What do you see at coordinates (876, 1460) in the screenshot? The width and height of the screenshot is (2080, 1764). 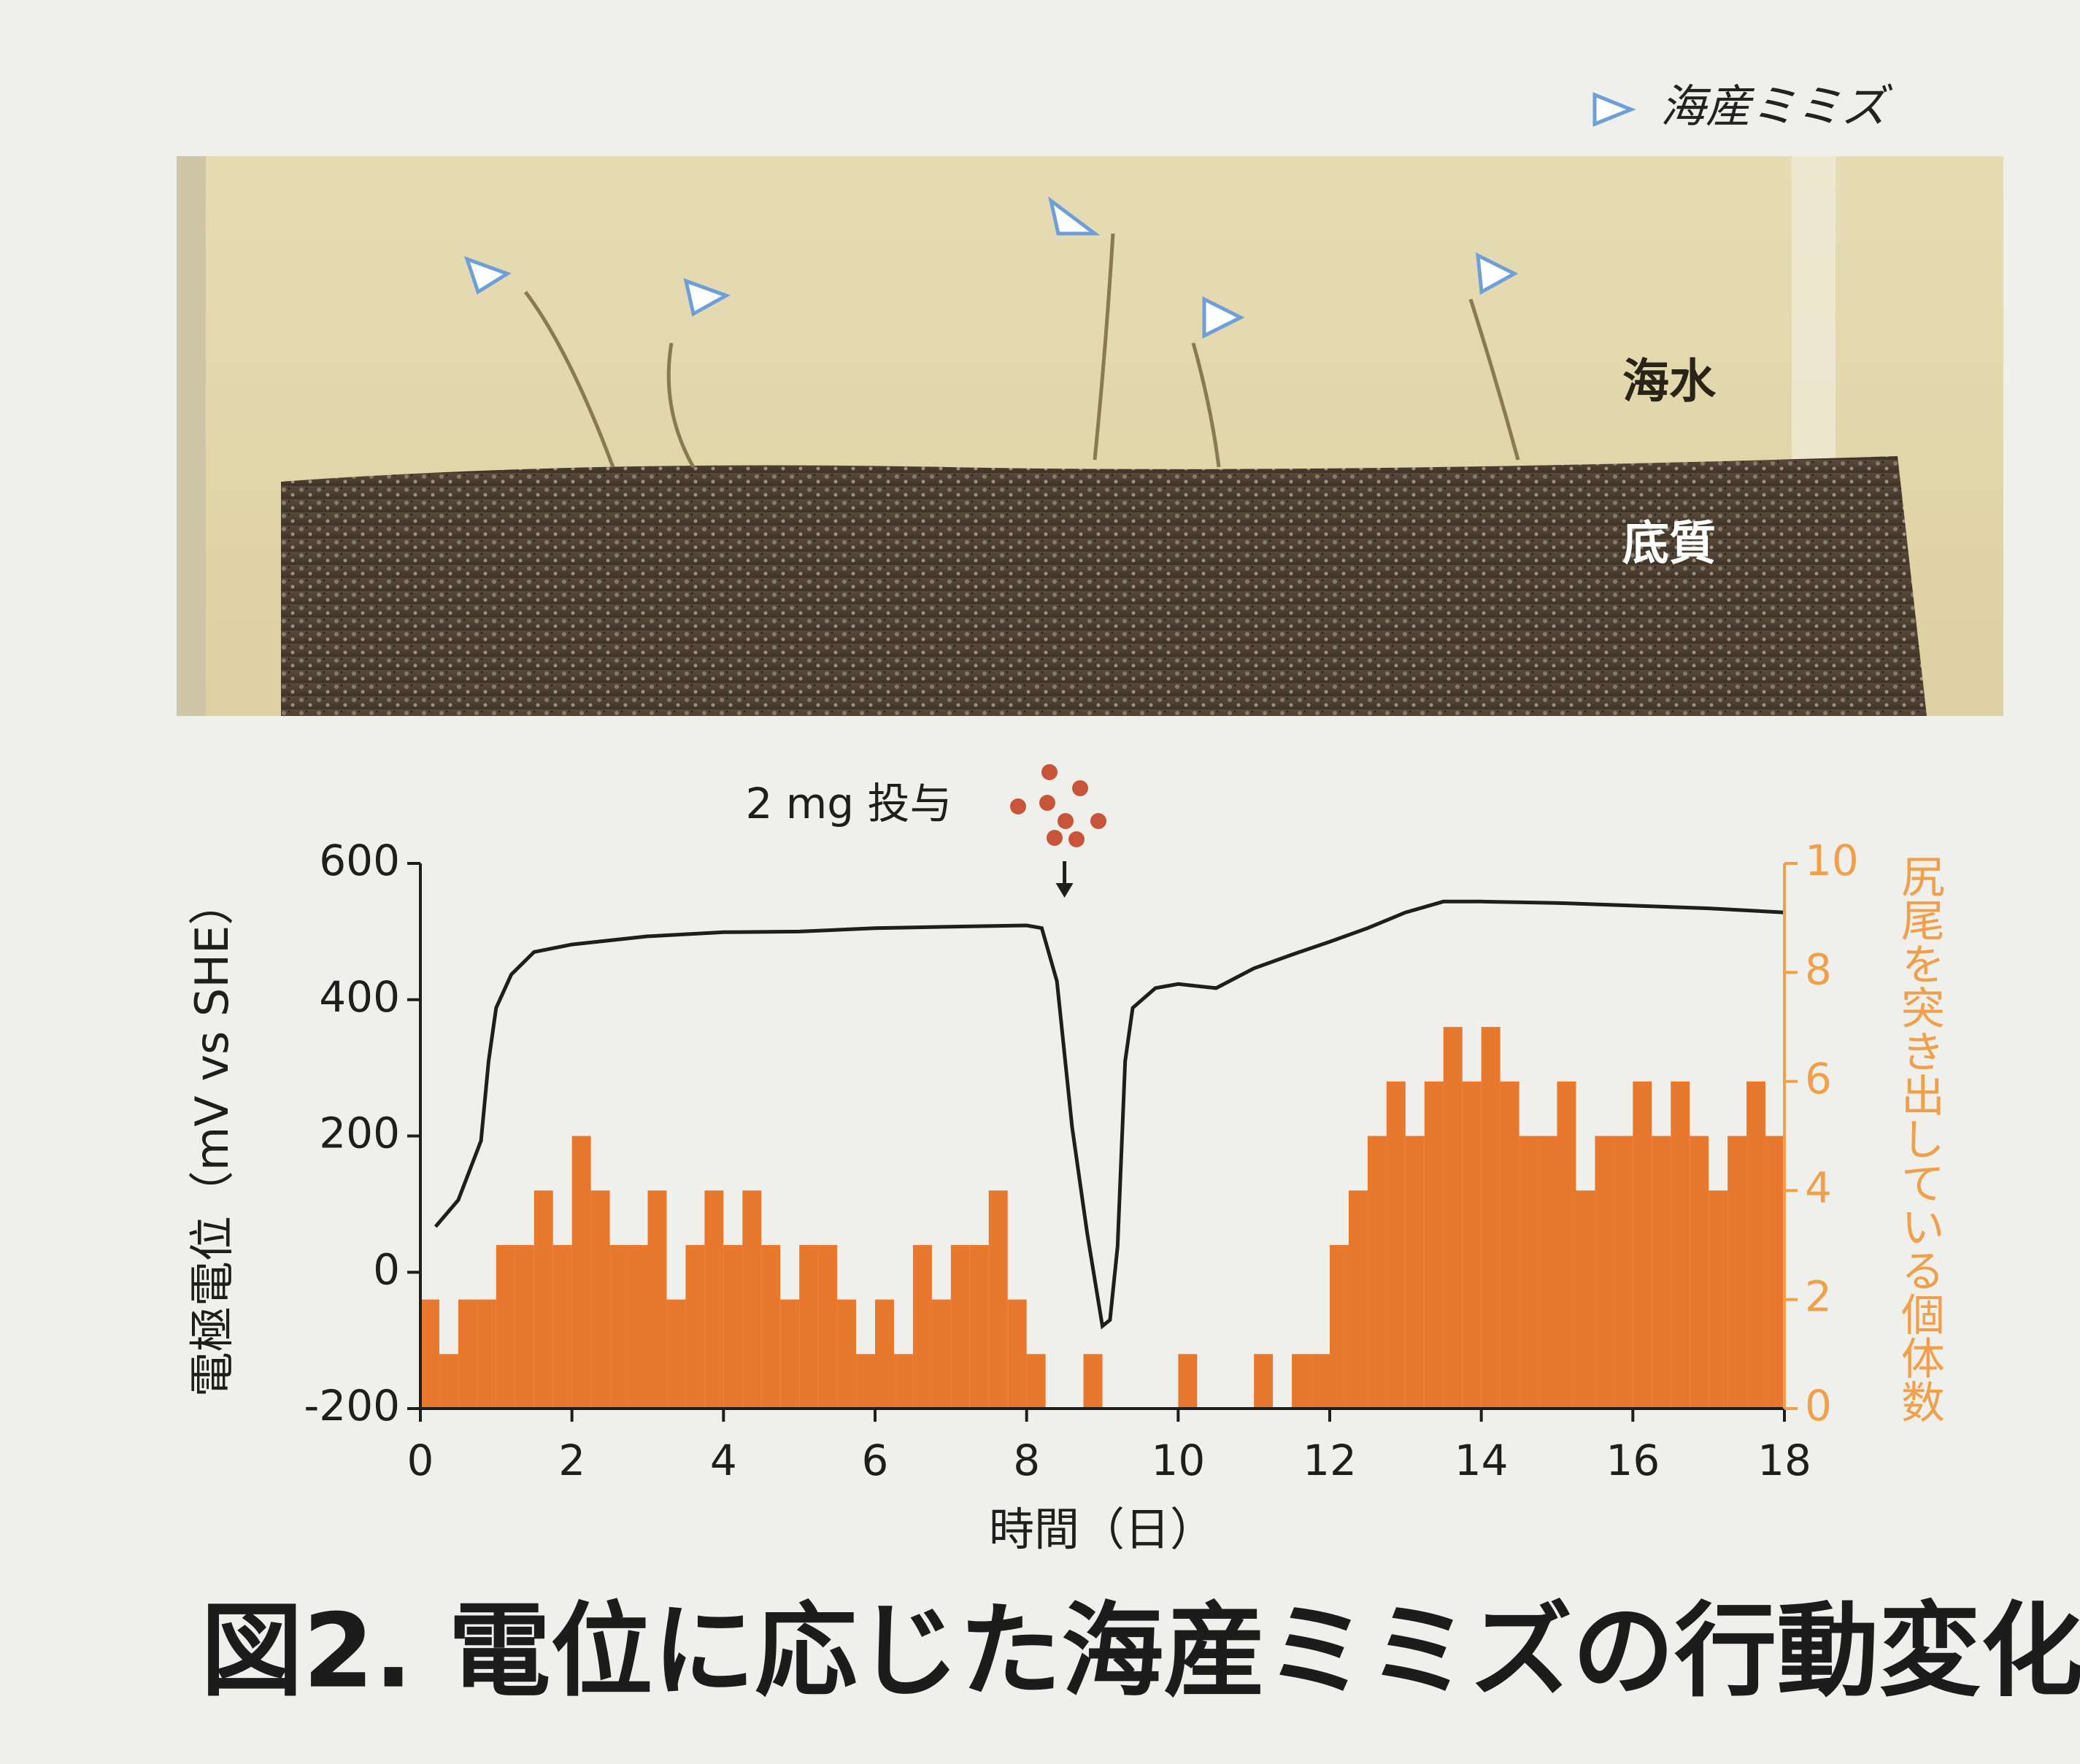 I see `x-tick-label: 6` at bounding box center [876, 1460].